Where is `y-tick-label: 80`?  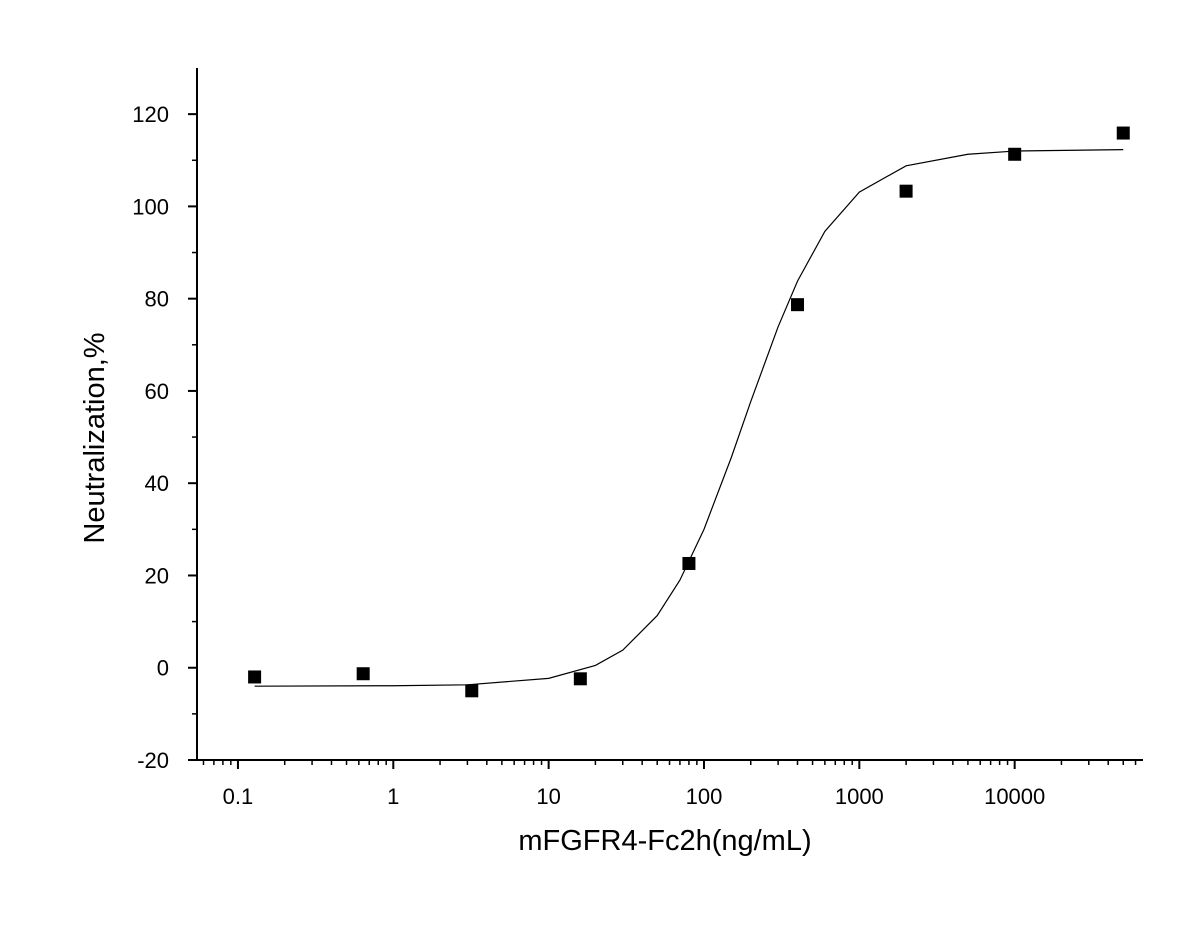 y-tick-label: 80 is located at coordinates (157, 299).